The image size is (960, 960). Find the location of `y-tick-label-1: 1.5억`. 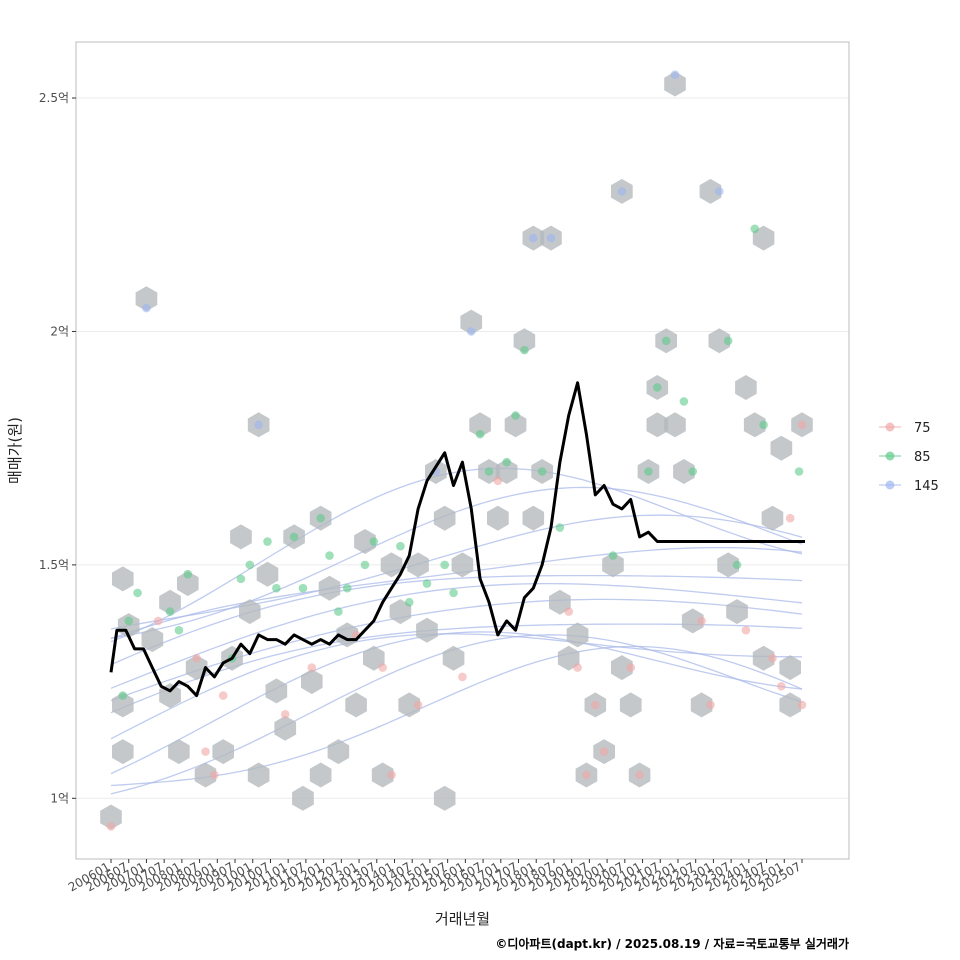

y-tick-label-1: 1.5억 is located at coordinates (54, 565).